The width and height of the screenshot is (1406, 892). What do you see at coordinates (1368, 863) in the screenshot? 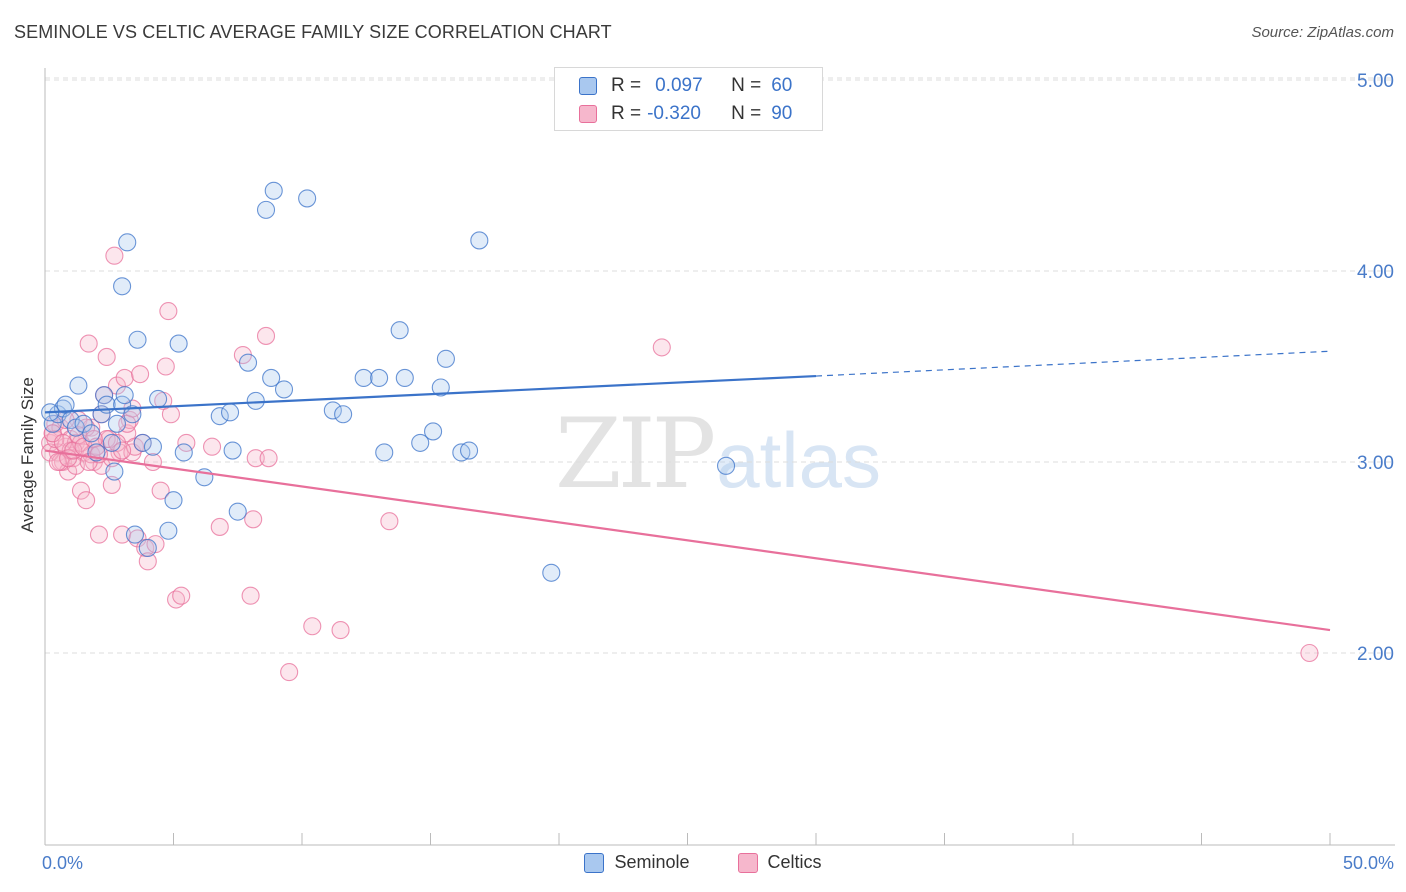
I see `x-tick-label-max: 50.0%` at bounding box center [1368, 863].